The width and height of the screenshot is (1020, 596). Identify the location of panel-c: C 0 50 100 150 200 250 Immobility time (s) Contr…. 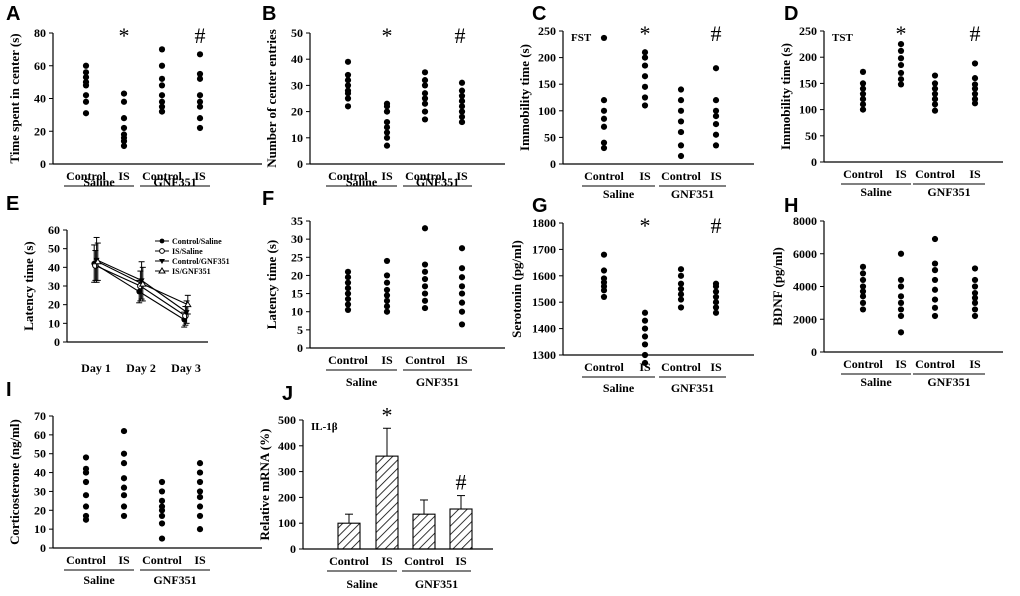
(635, 102).